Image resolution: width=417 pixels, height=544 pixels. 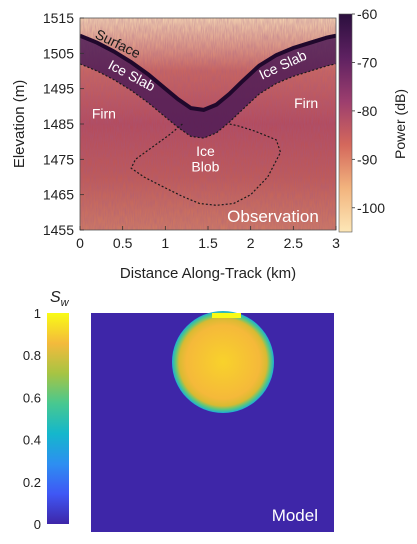 I want to click on ice-blob-outline, so click(x=206, y=164).